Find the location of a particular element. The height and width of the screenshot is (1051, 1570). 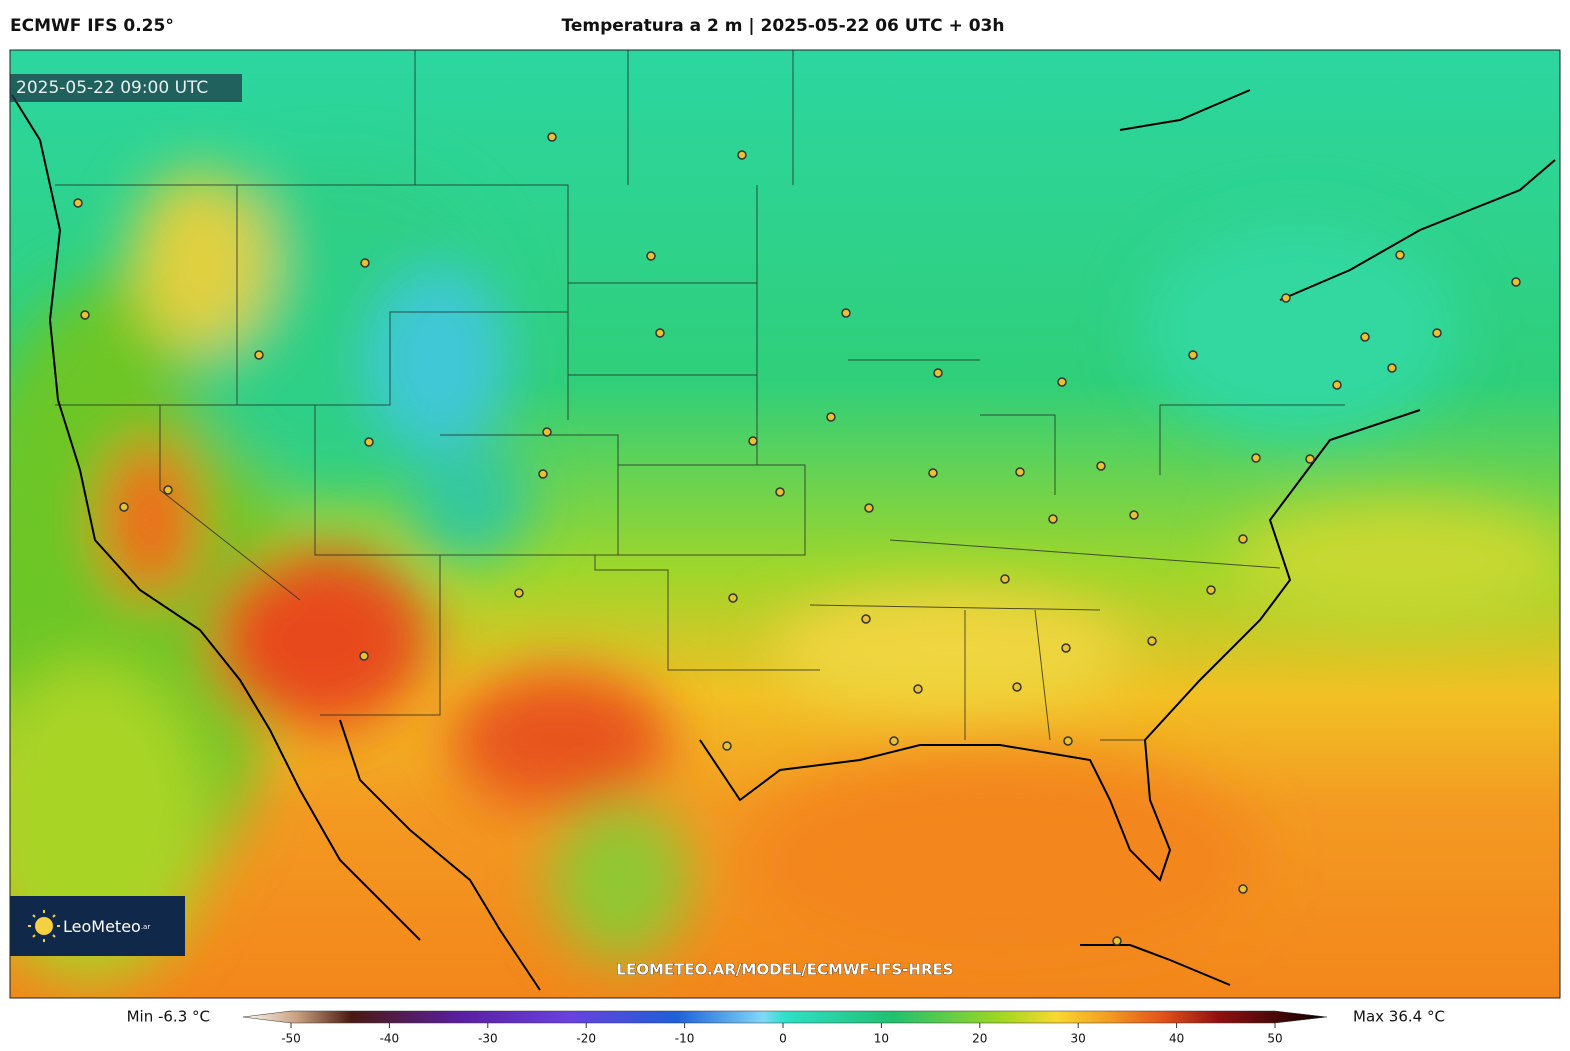

colorbar-tick-label: -30 is located at coordinates (488, 1039).